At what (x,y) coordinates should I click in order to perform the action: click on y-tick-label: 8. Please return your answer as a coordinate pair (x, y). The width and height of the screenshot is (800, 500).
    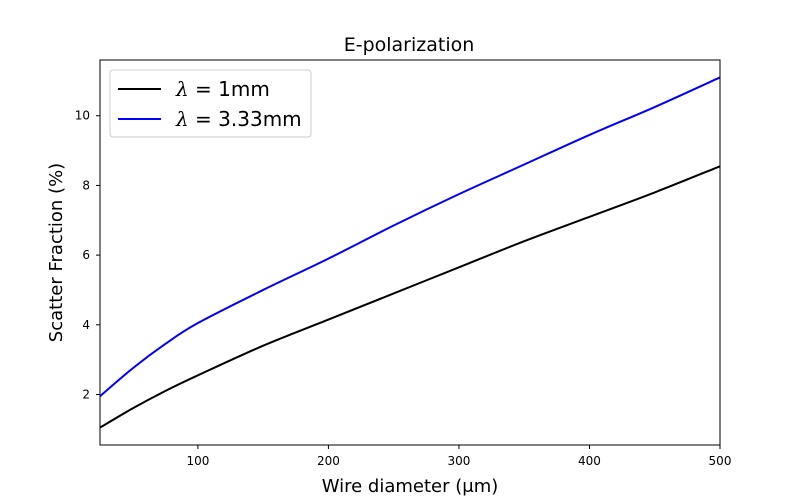
    Looking at the image, I should click on (86, 185).